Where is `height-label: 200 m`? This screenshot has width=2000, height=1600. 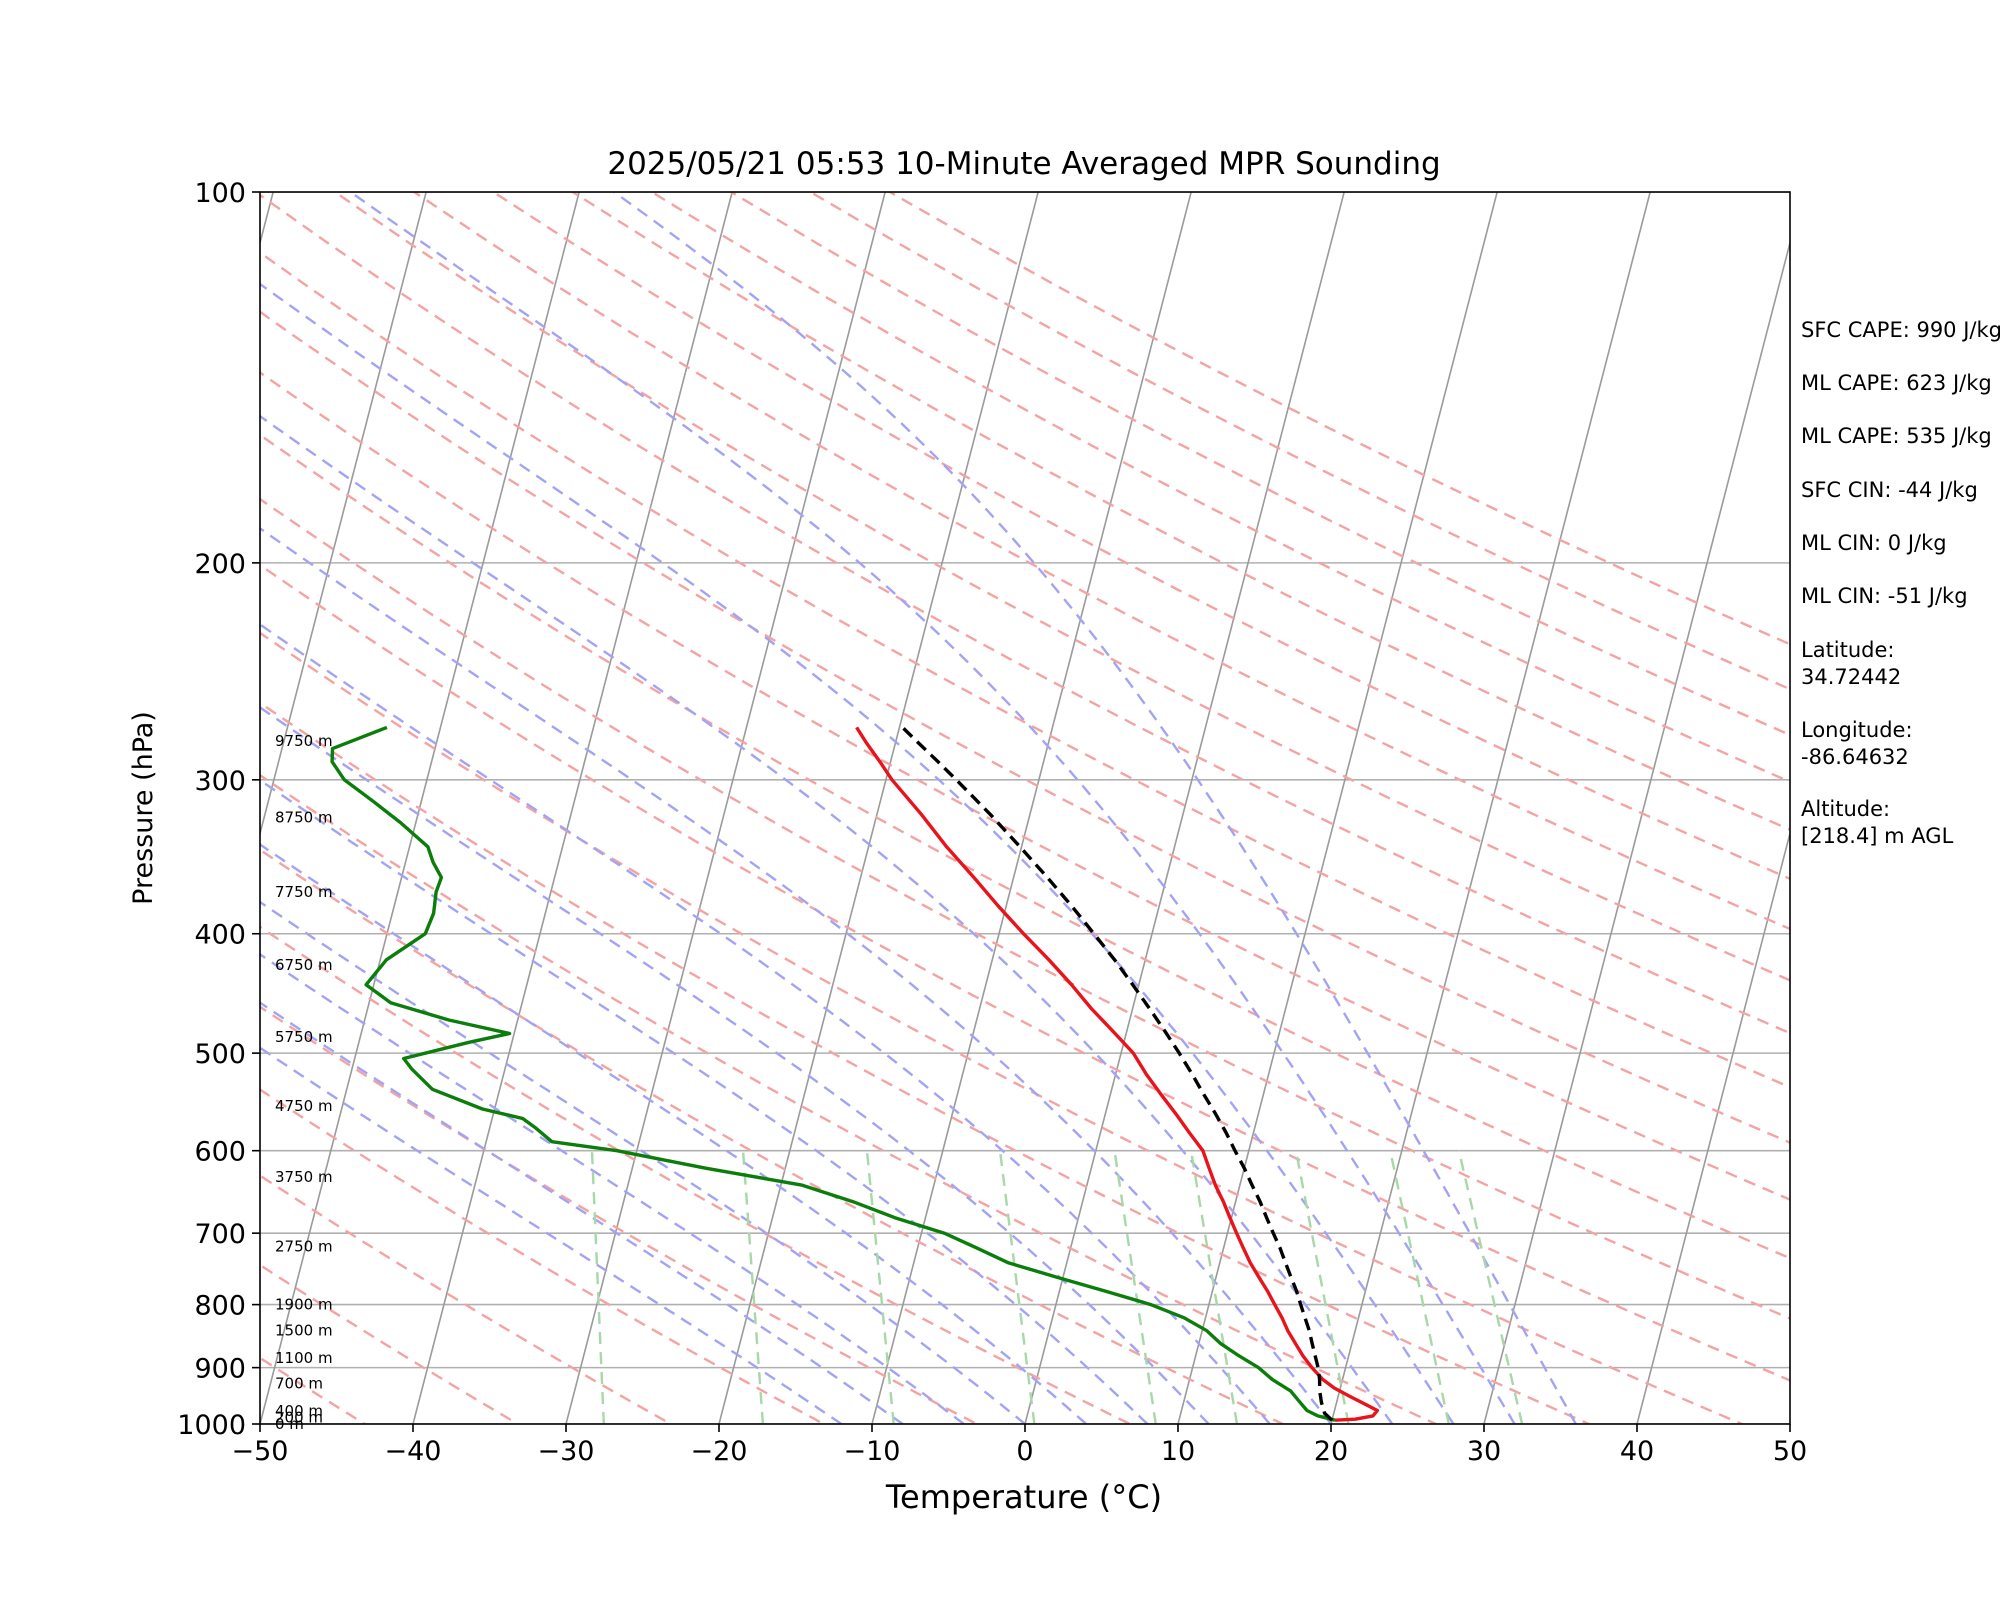
height-label: 200 m is located at coordinates (299, 1418).